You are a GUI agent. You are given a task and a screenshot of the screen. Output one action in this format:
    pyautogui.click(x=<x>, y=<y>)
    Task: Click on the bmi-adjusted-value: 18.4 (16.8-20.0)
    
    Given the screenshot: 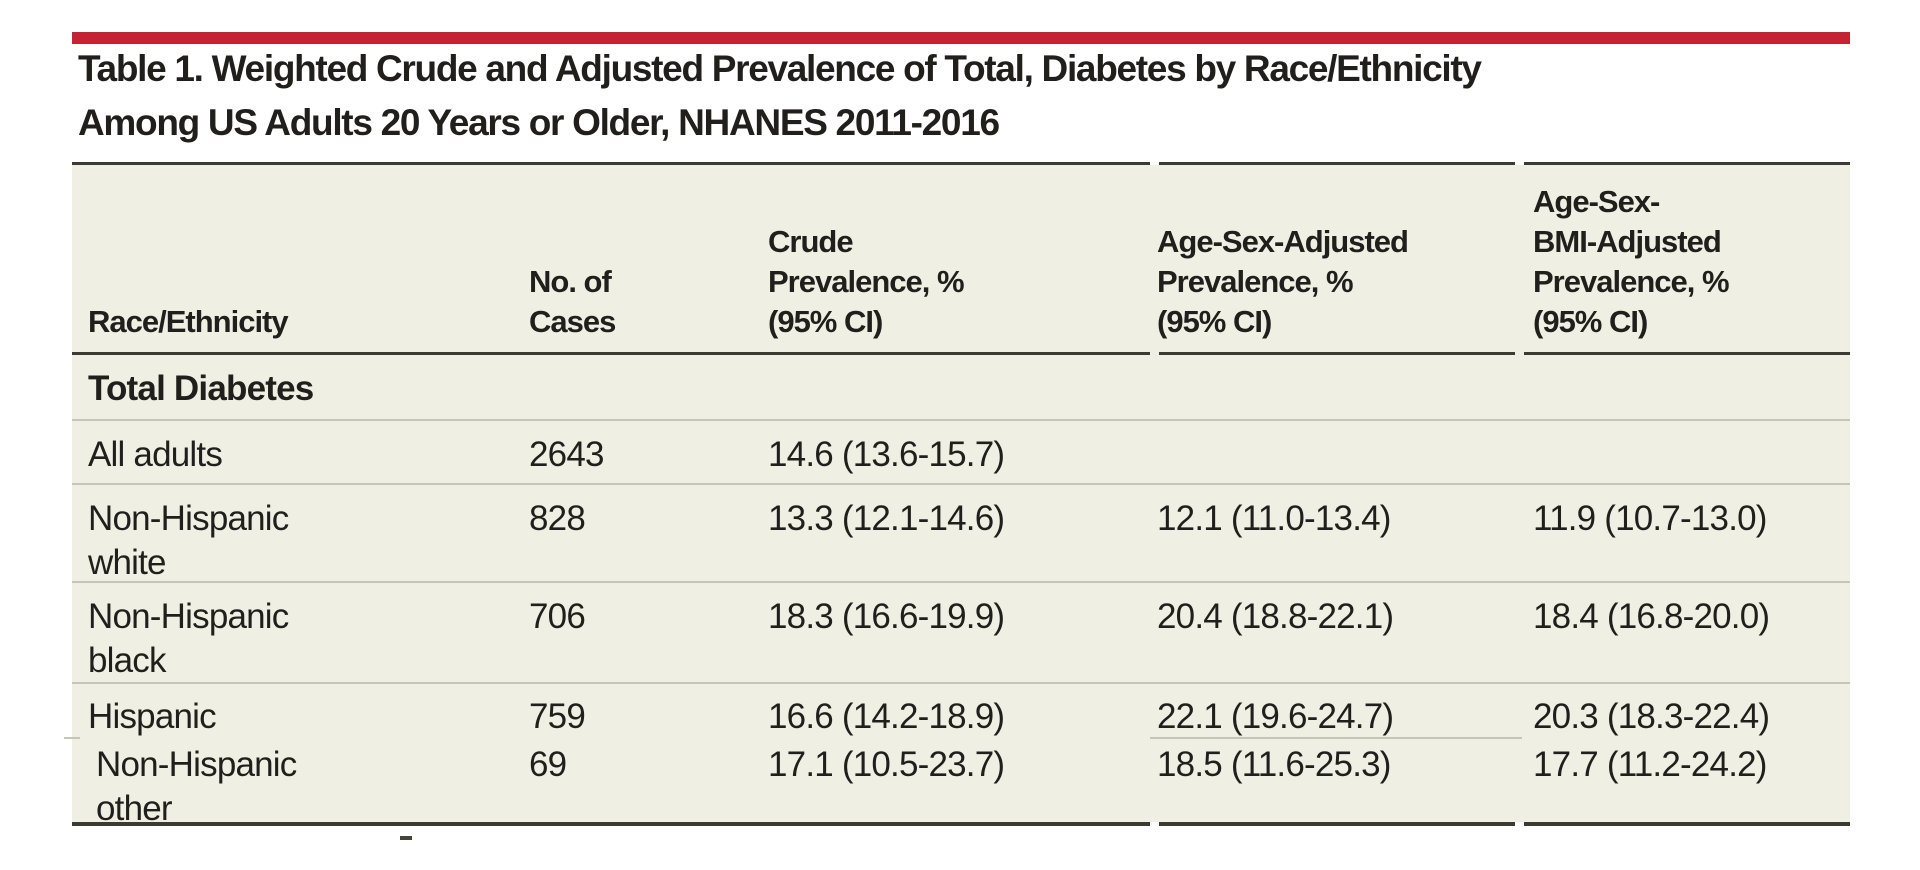 What is the action you would take?
    pyautogui.click(x=1651, y=616)
    